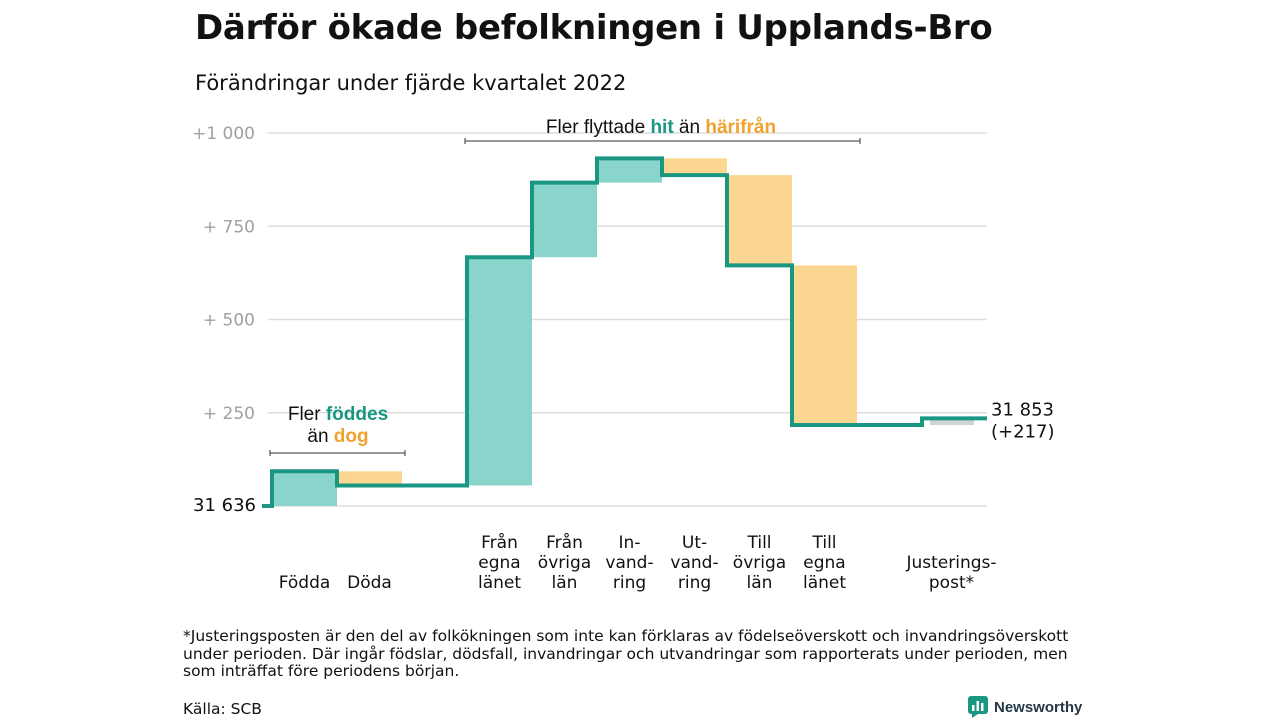 This screenshot has height=720, width=1280. What do you see at coordinates (369, 583) in the screenshot?
I see `x-category-label: Döda` at bounding box center [369, 583].